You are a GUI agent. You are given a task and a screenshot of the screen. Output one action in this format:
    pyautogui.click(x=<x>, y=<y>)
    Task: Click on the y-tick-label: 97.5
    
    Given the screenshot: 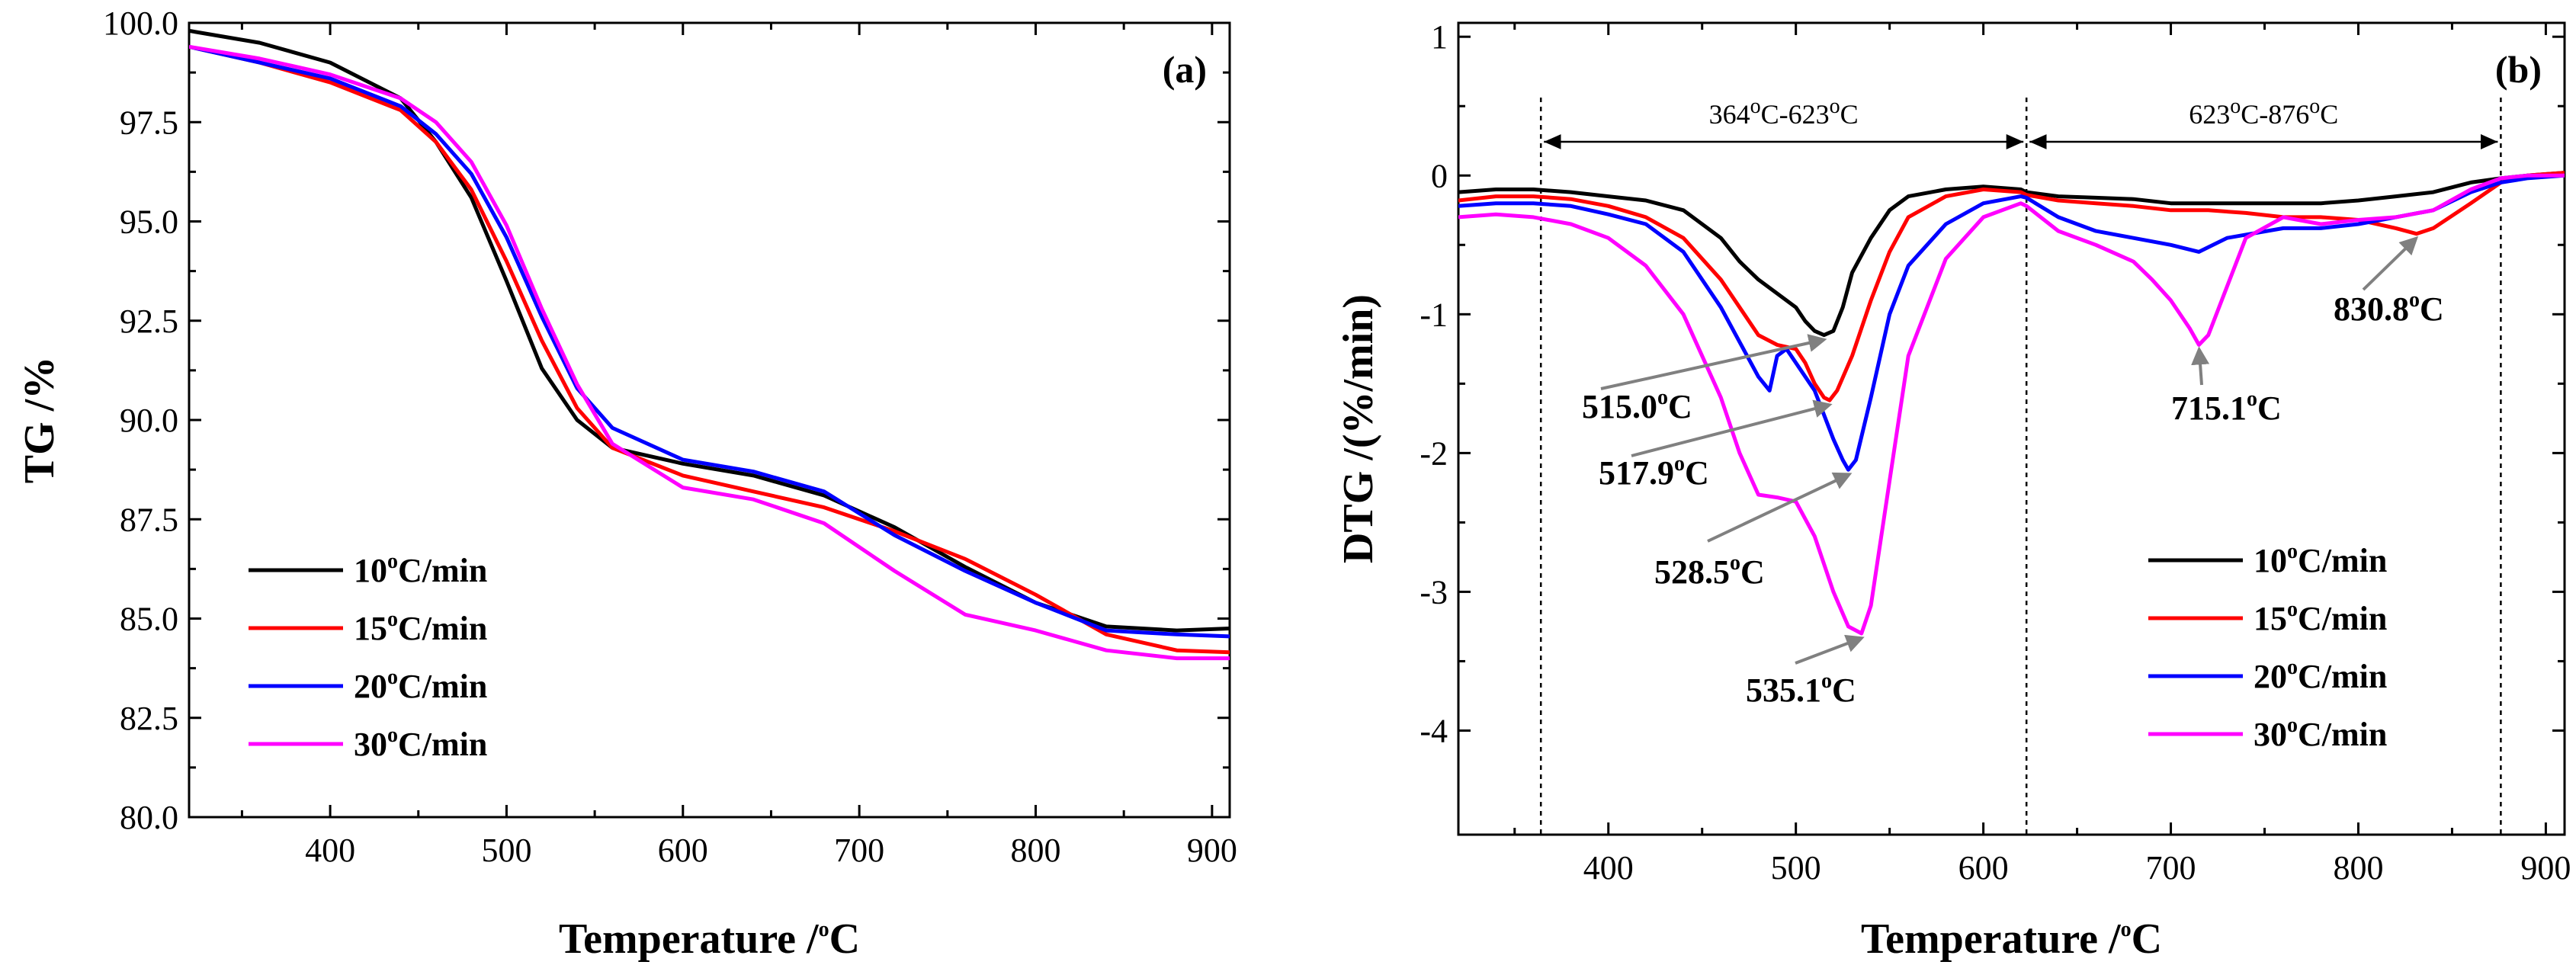 What is the action you would take?
    pyautogui.click(x=149, y=122)
    